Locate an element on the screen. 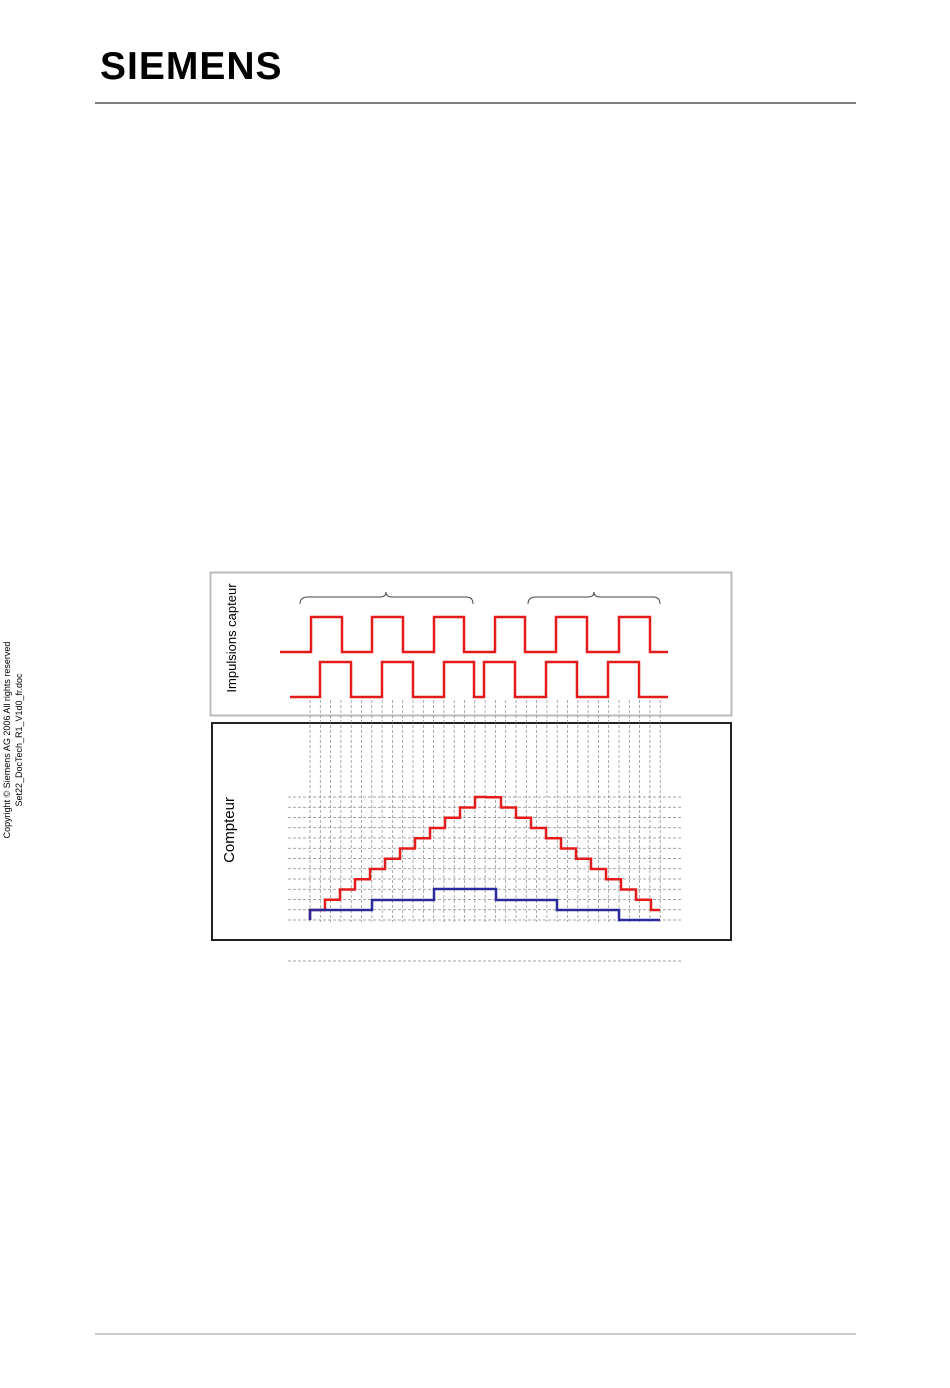  waveforms is located at coordinates (474, 768).